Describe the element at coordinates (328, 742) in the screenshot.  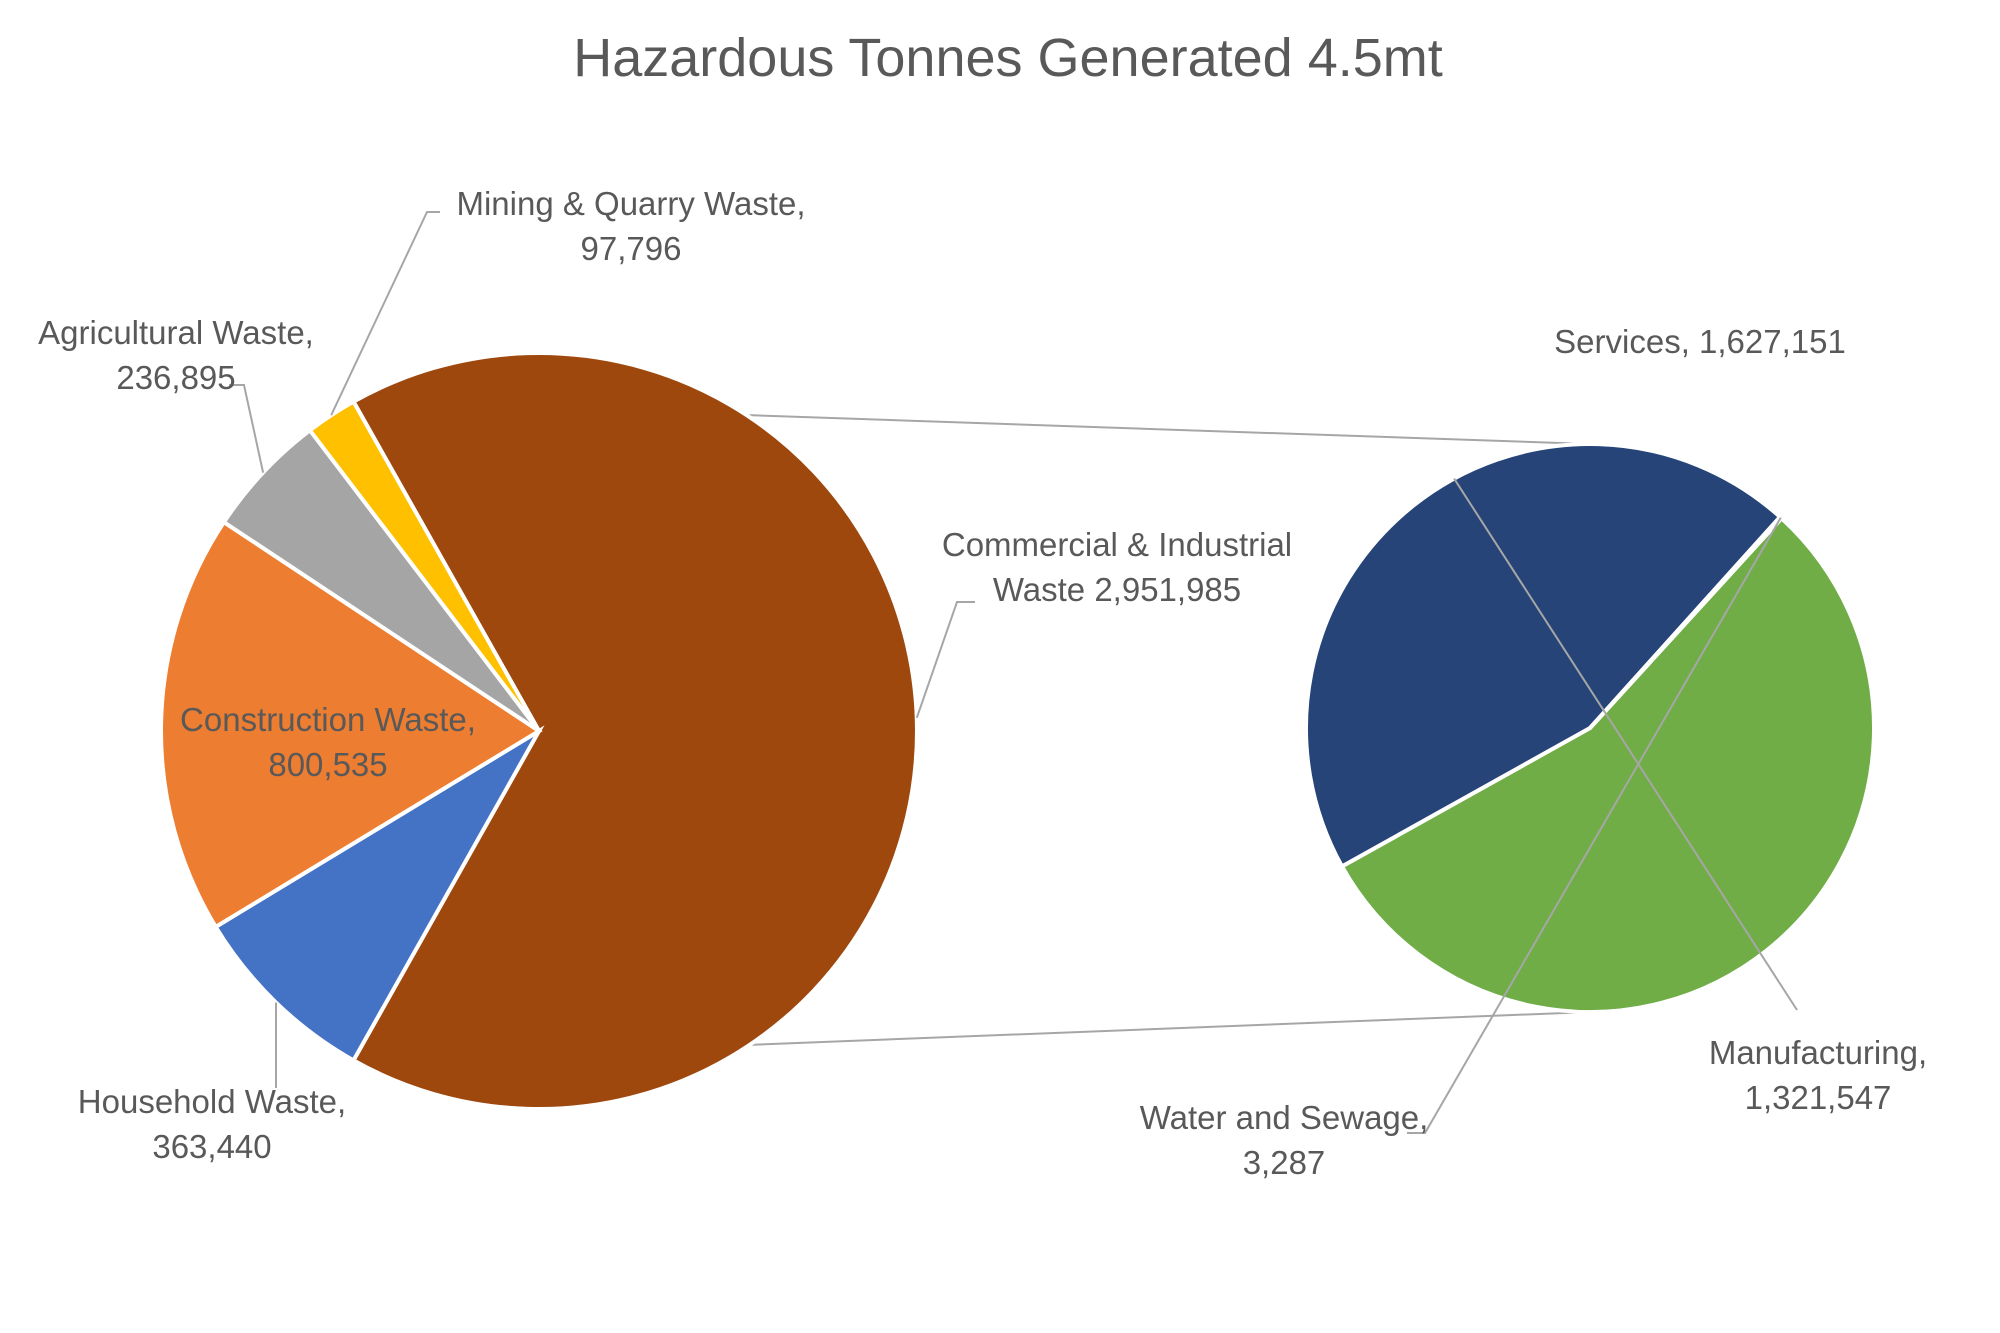
I see `label-construction-waste: Construction Waste, 800,535` at that location.